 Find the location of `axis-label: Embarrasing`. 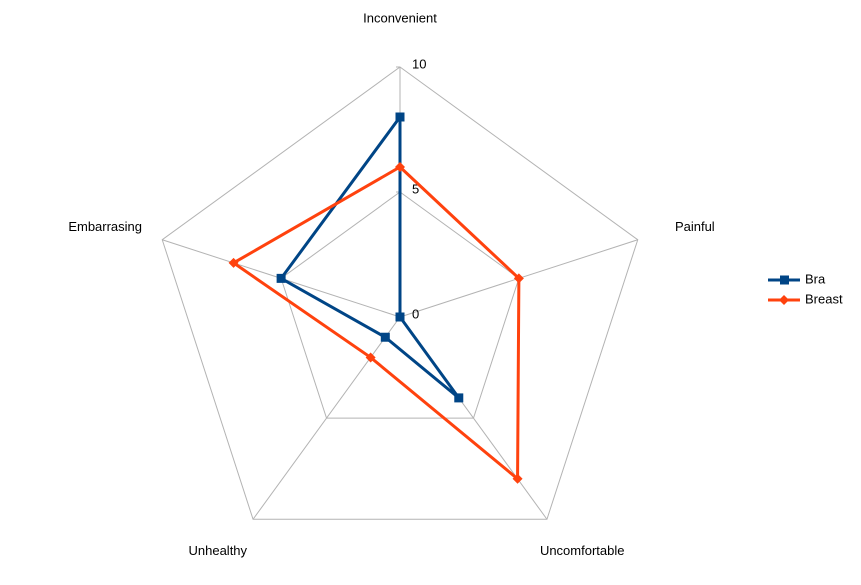

axis-label: Embarrasing is located at coordinates (105, 226).